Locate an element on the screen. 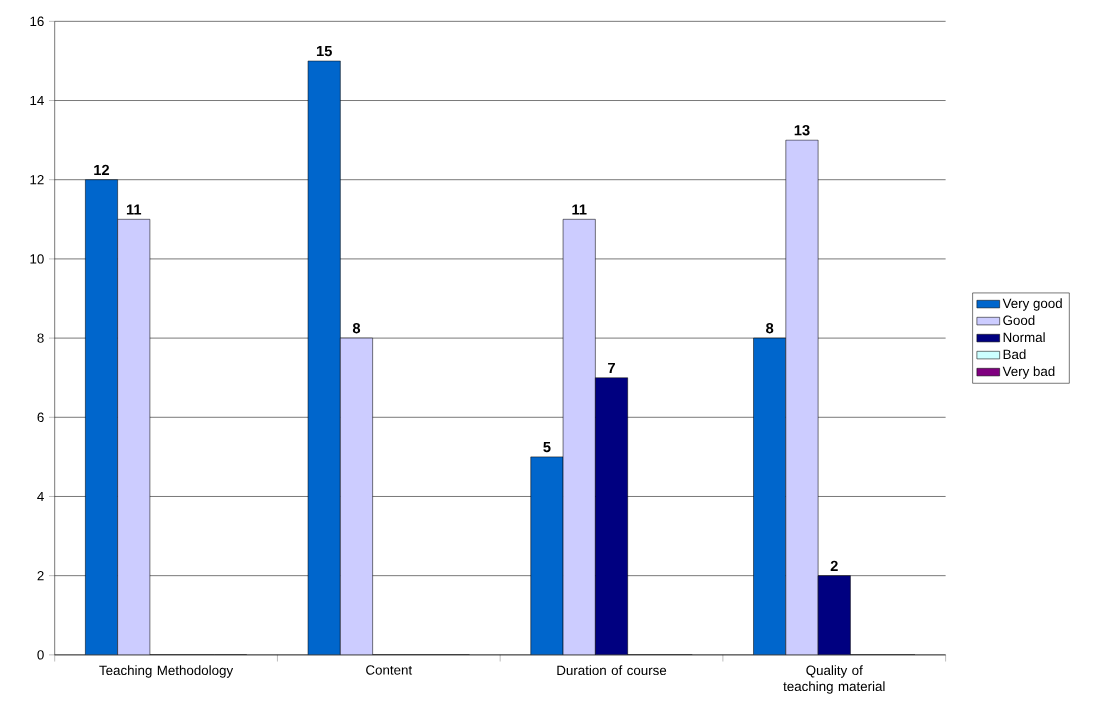 This screenshot has width=1111, height=726. y-tick-label: 8 is located at coordinates (40, 338).